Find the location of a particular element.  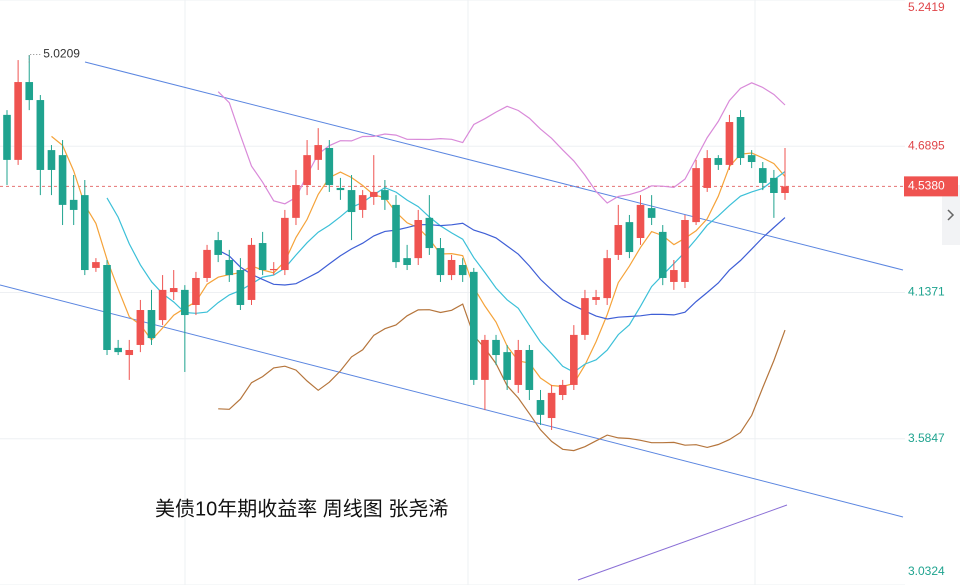

max-marker is located at coordinates (35, 58).